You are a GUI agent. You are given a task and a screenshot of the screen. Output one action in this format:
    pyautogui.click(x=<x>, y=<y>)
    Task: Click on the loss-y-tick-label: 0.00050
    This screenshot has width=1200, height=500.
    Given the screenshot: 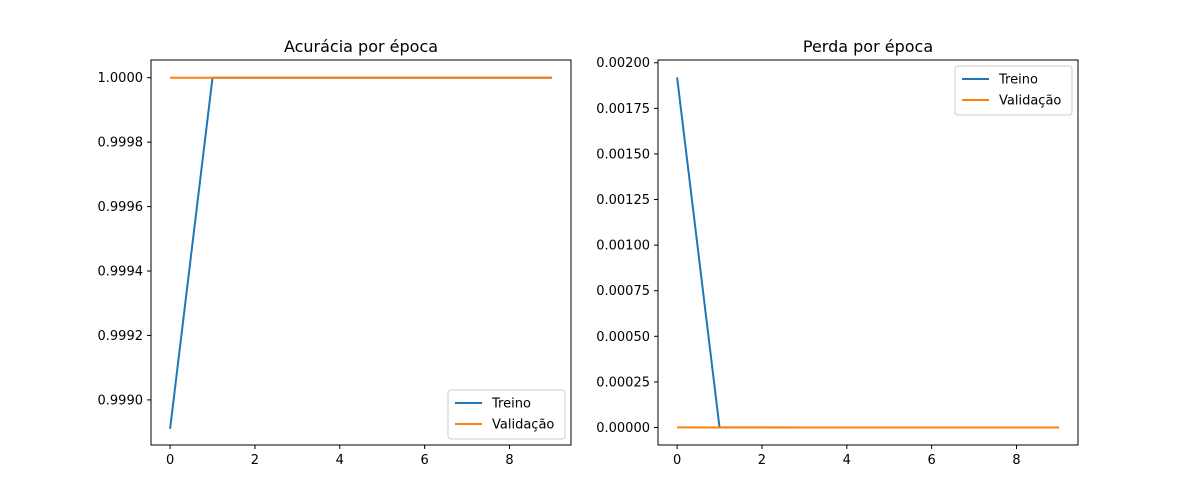 What is the action you would take?
    pyautogui.click(x=623, y=337)
    